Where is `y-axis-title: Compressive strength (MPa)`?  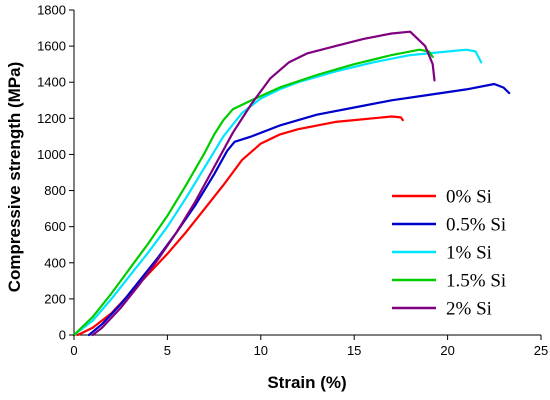 y-axis-title: Compressive strength (MPa) is located at coordinates (14, 177).